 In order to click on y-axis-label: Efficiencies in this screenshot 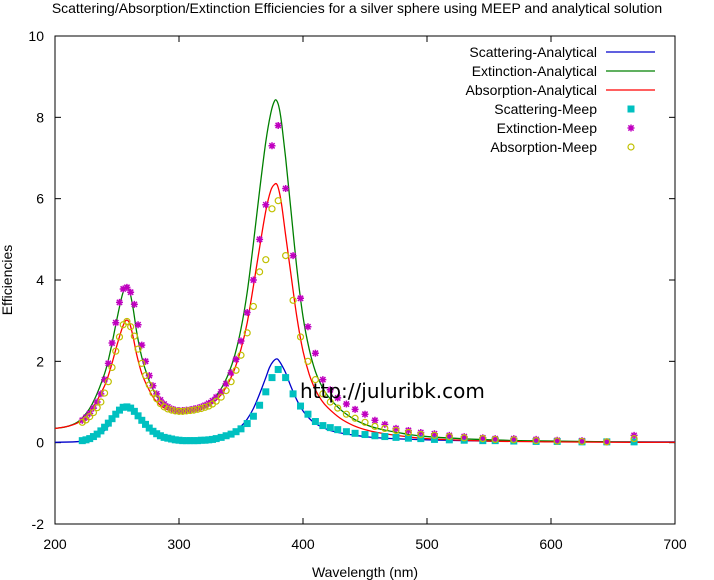, I will do `click(7, 280)`.